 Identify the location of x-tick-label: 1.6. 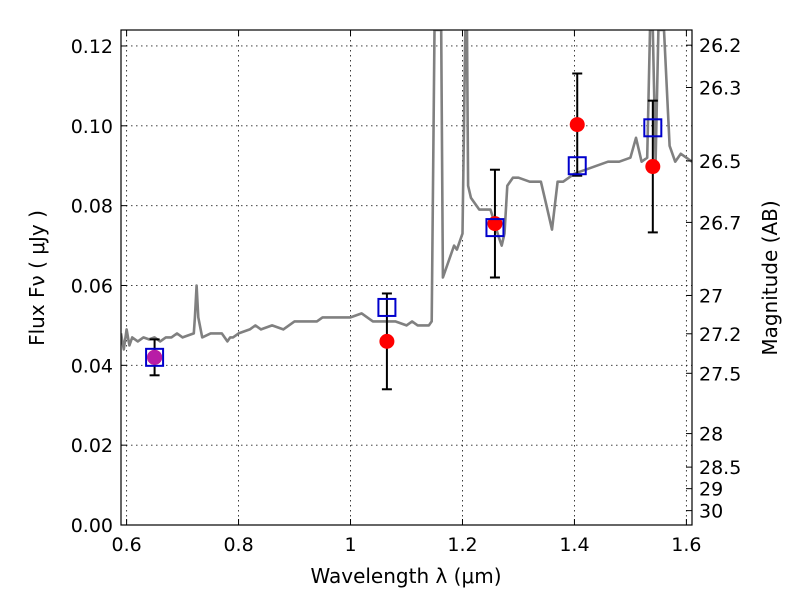
(686, 545).